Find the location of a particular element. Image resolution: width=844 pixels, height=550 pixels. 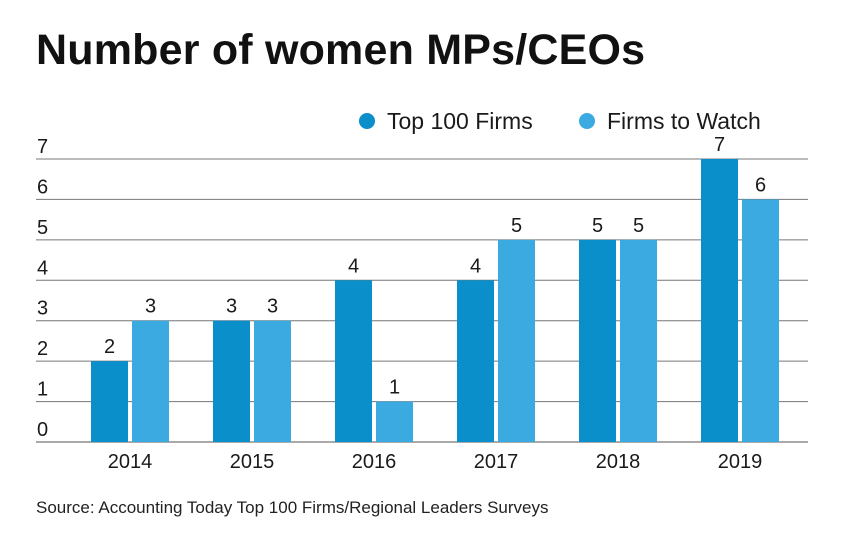

bar-top100-2019 is located at coordinates (719, 300).